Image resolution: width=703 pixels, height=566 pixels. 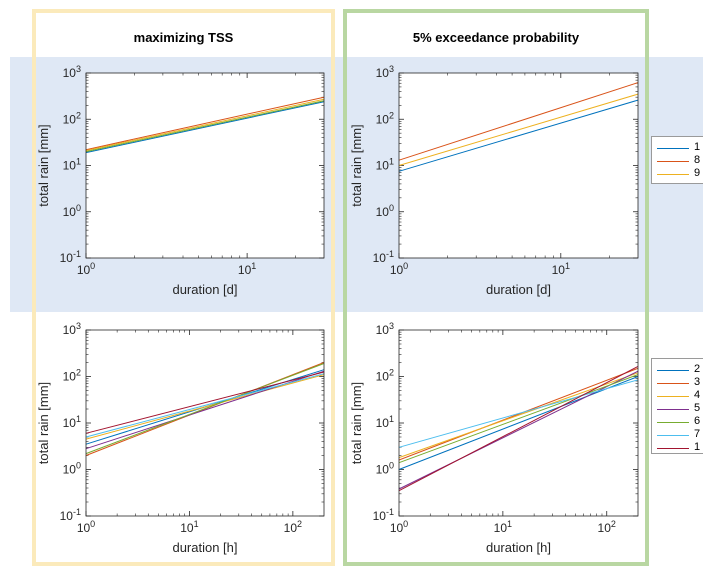 I want to click on legend-label: 6, so click(x=697, y=421).